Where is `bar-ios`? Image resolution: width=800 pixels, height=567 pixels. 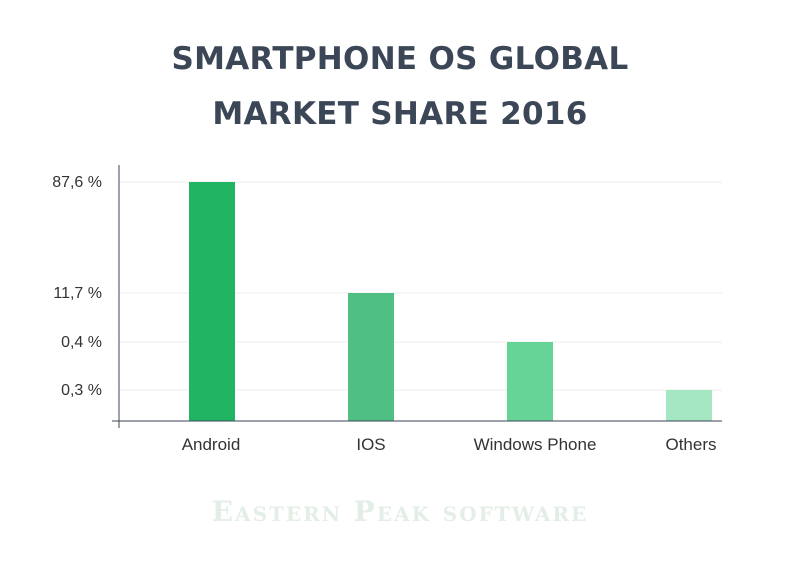 bar-ios is located at coordinates (371, 357).